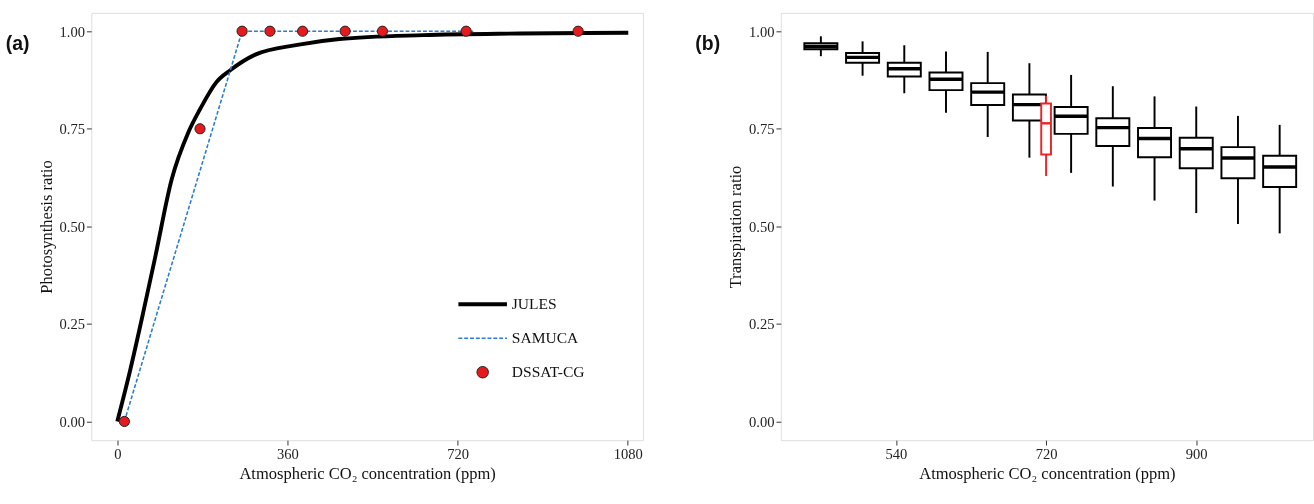 Image resolution: width=1314 pixels, height=504 pixels. I want to click on y-axis-title: Photosynthesis ratio, so click(46, 227).